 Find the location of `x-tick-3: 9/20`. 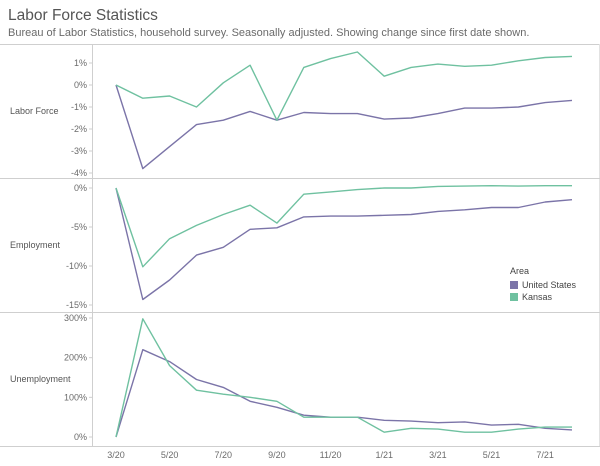

x-tick-3: 9/20 is located at coordinates (277, 455).